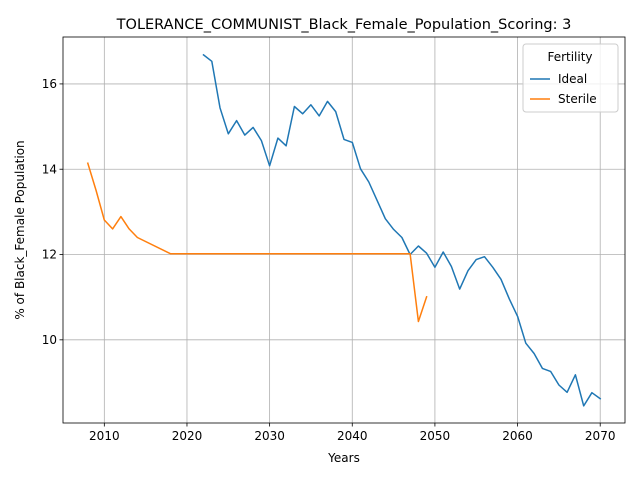  Describe the element at coordinates (104, 436) in the screenshot. I see `x-tick-label: 2010` at that location.